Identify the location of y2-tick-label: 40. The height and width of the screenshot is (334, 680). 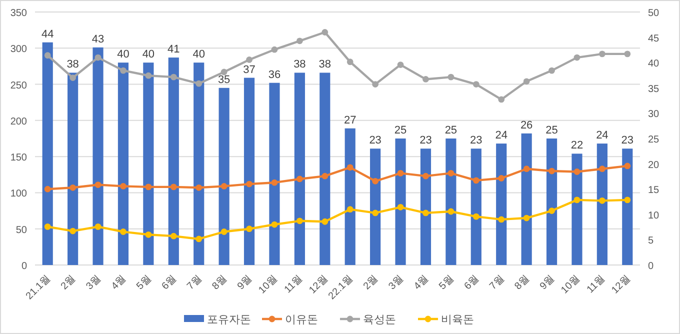
(654, 64).